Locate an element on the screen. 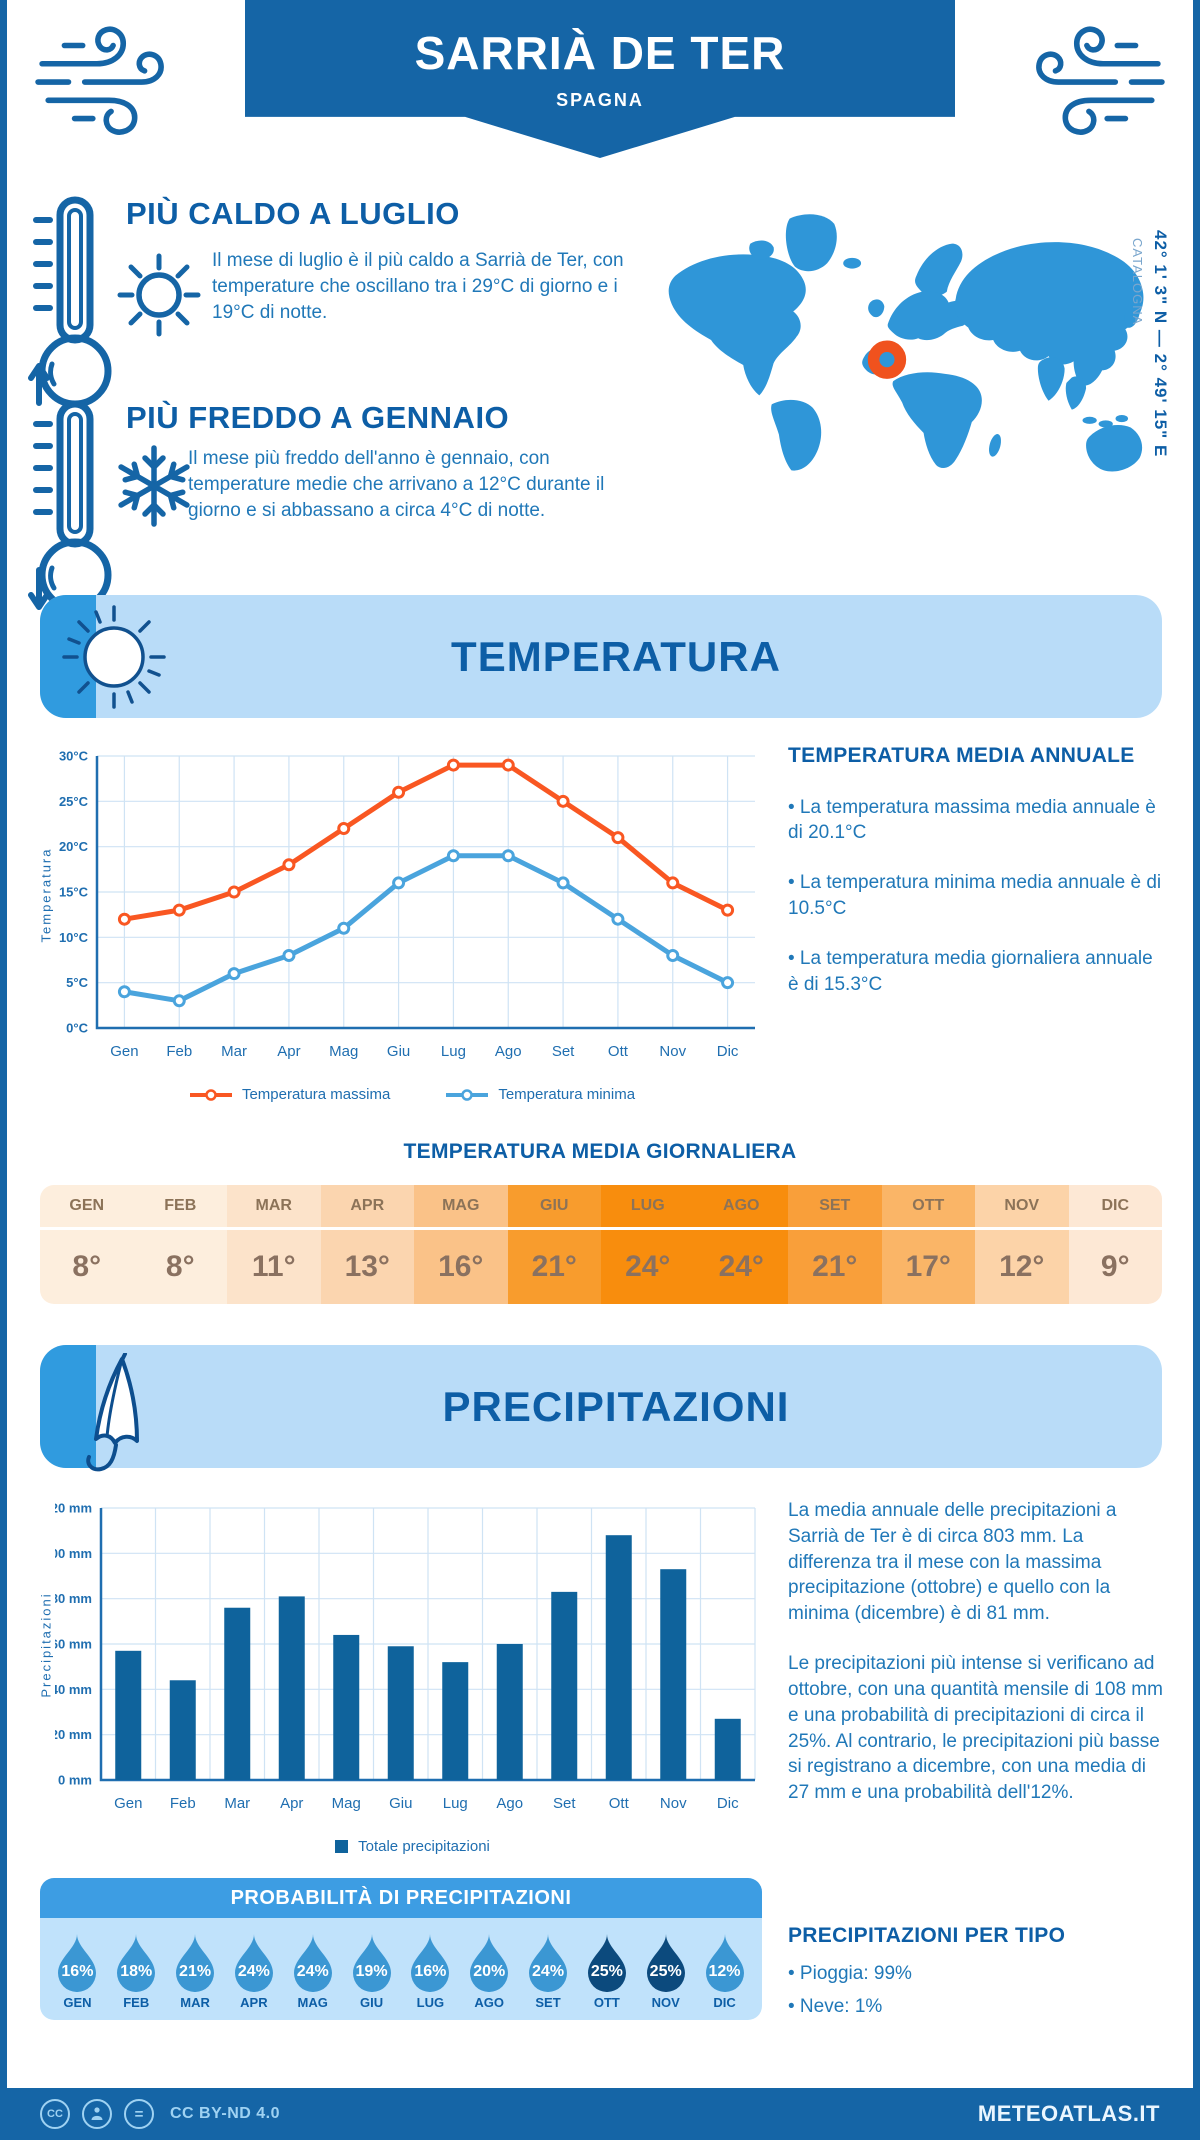 The height and width of the screenshot is (2140, 1200). svg-text: 60 mm is located at coordinates (73, 1644).